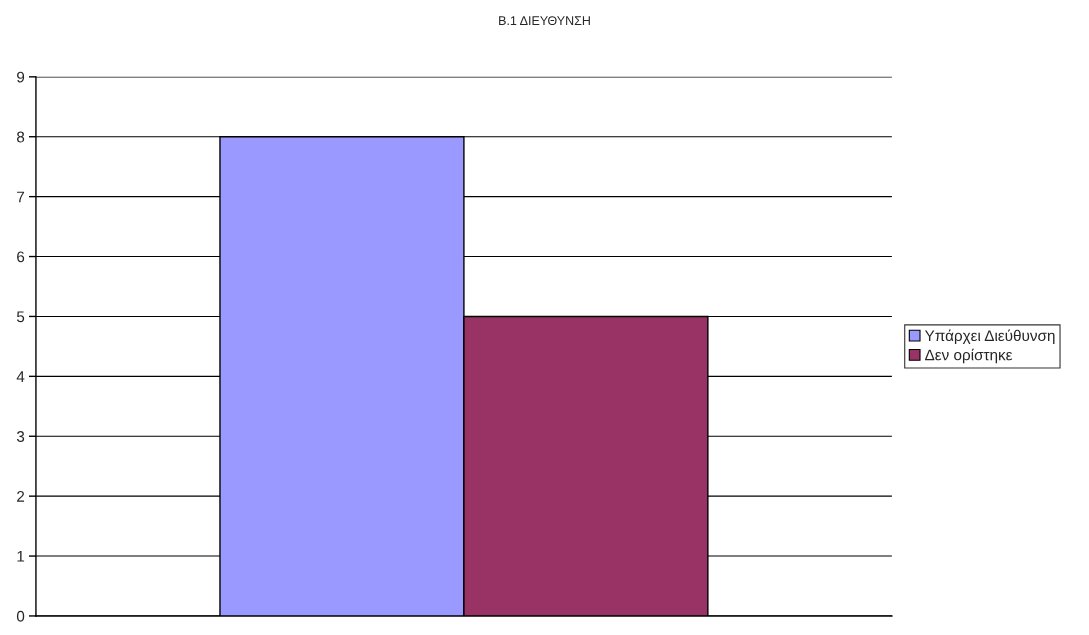  I want to click on legend-label: Δεν ορίστηκε, so click(969, 356).